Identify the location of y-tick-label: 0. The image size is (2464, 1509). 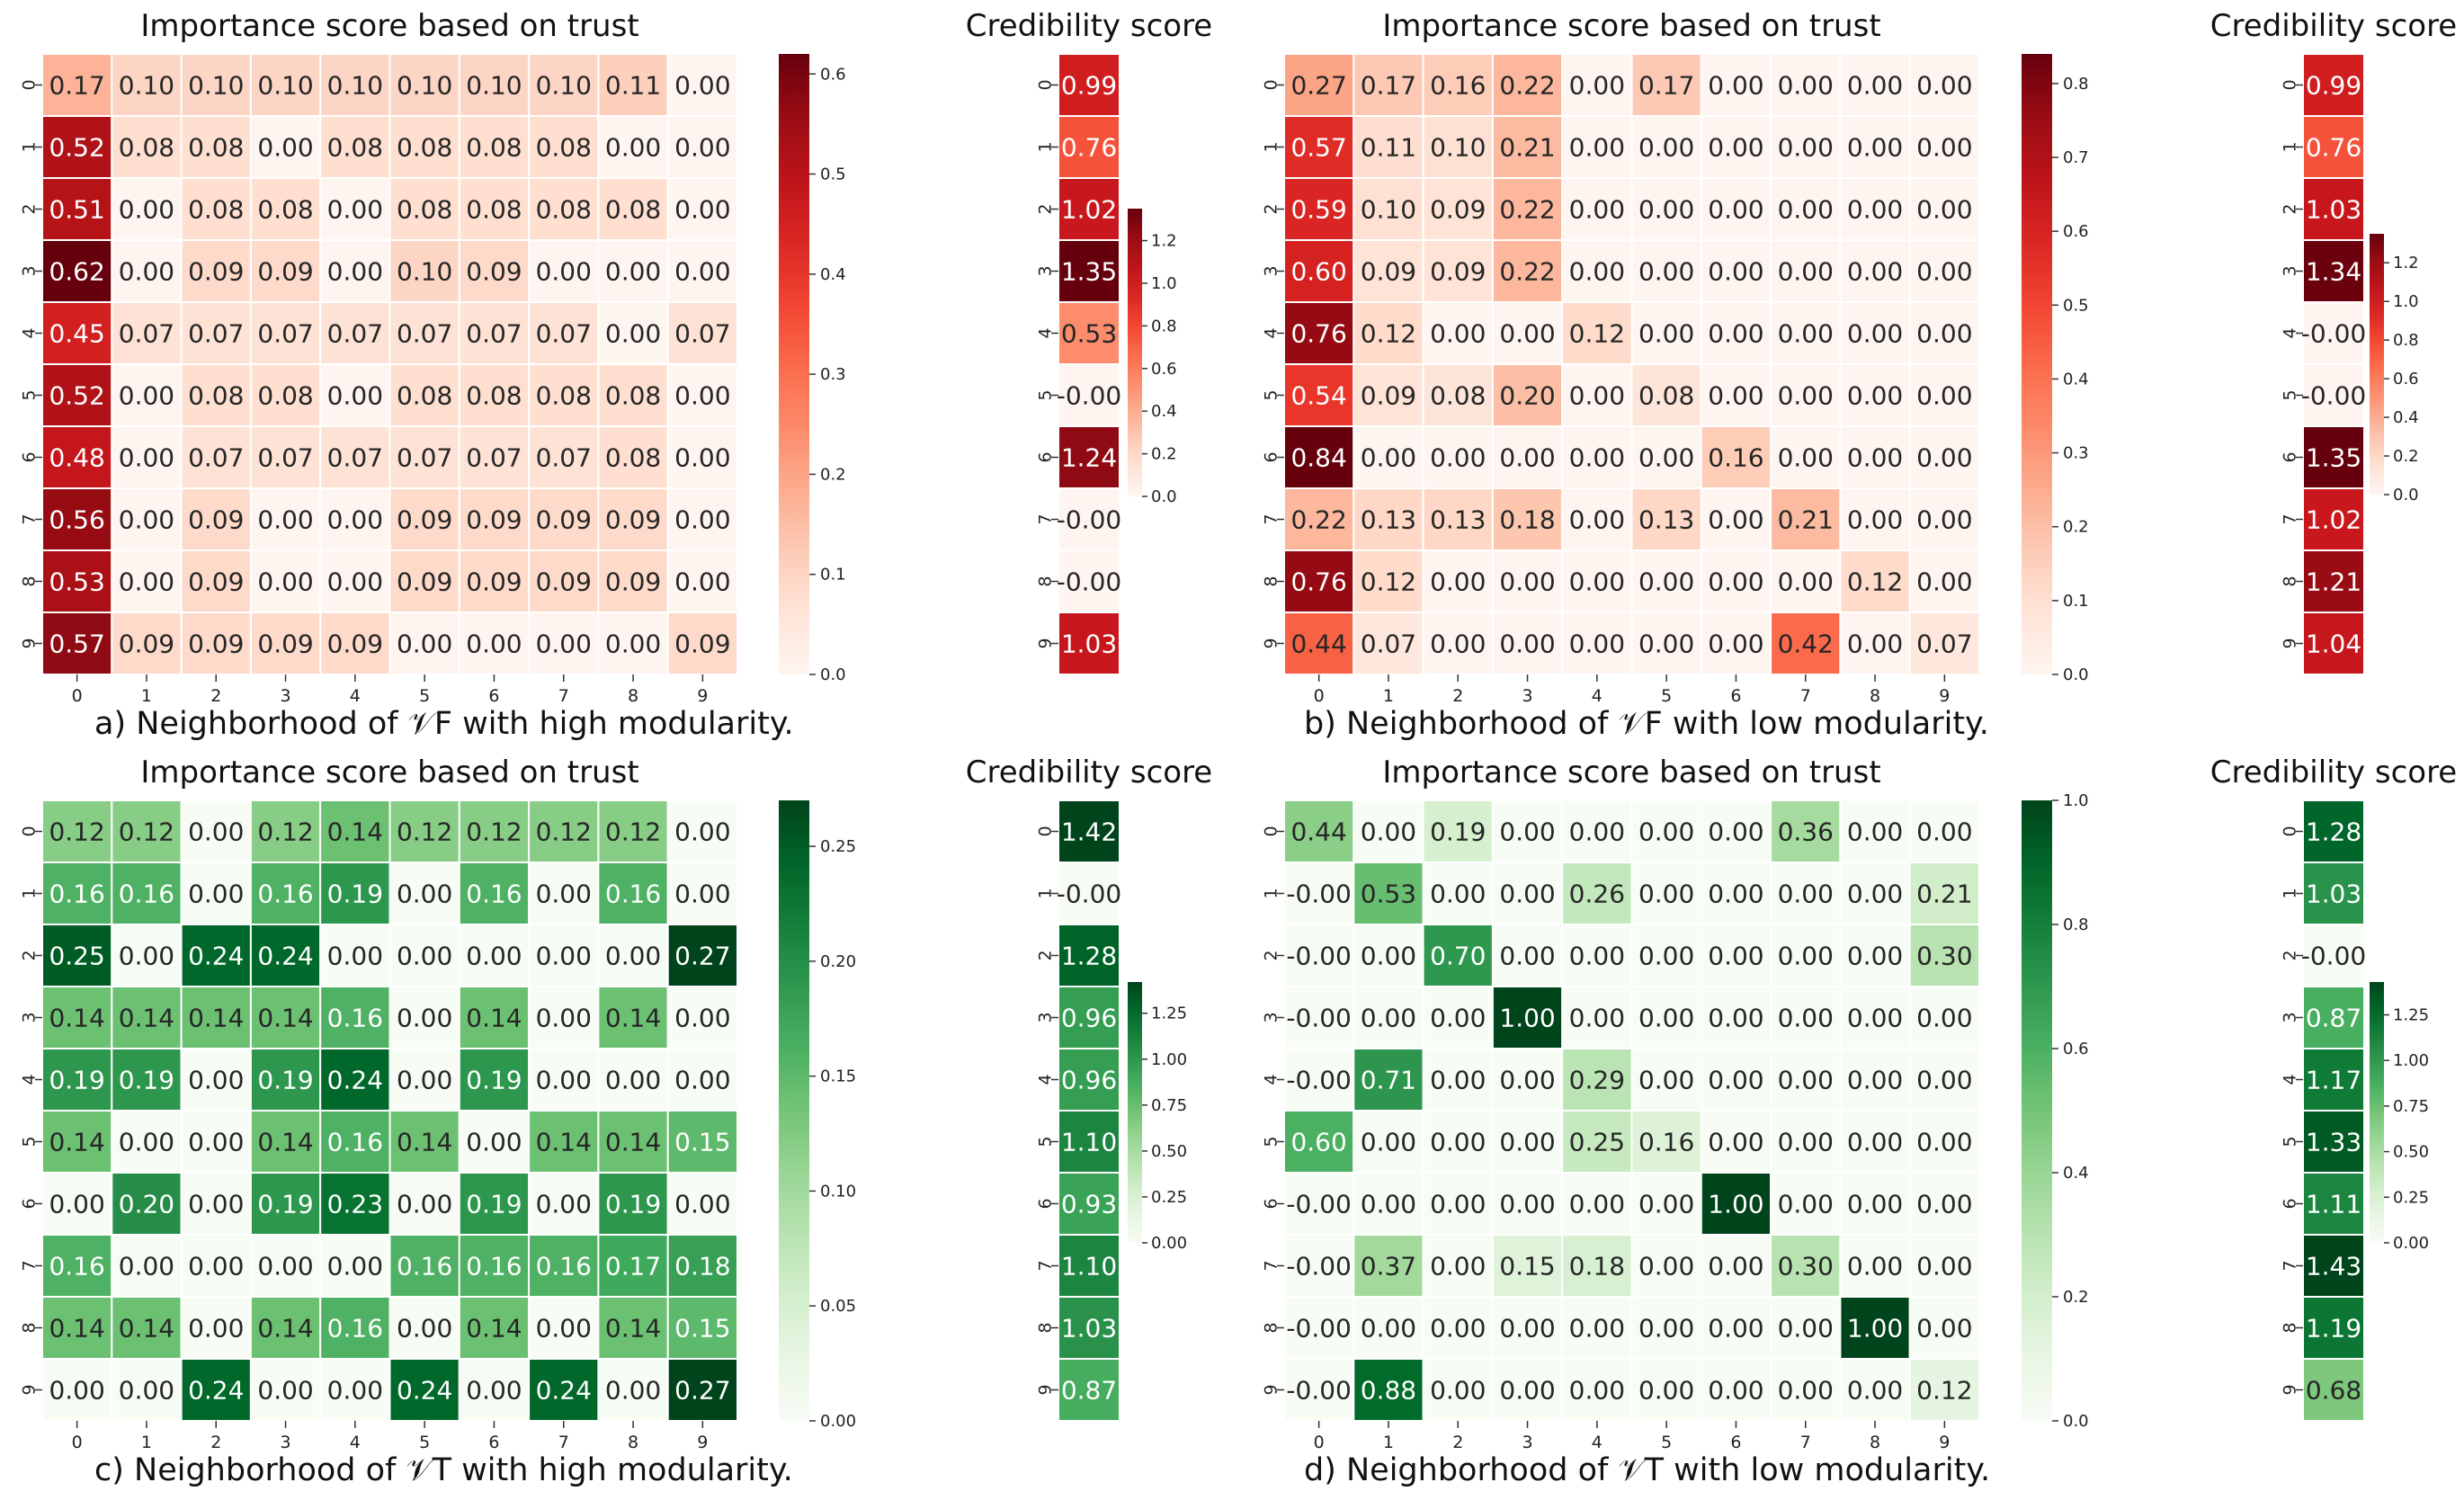
(2290, 831).